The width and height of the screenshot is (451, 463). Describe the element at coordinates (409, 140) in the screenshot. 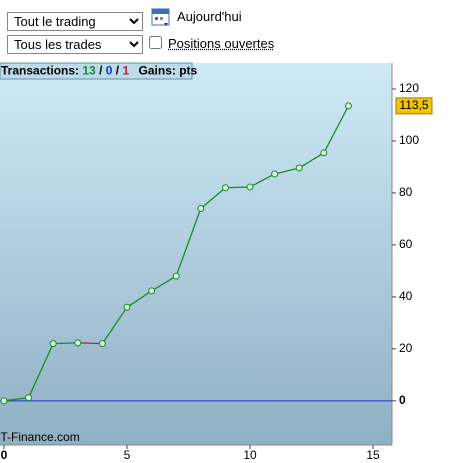

I see `y-tick-label: 100` at that location.